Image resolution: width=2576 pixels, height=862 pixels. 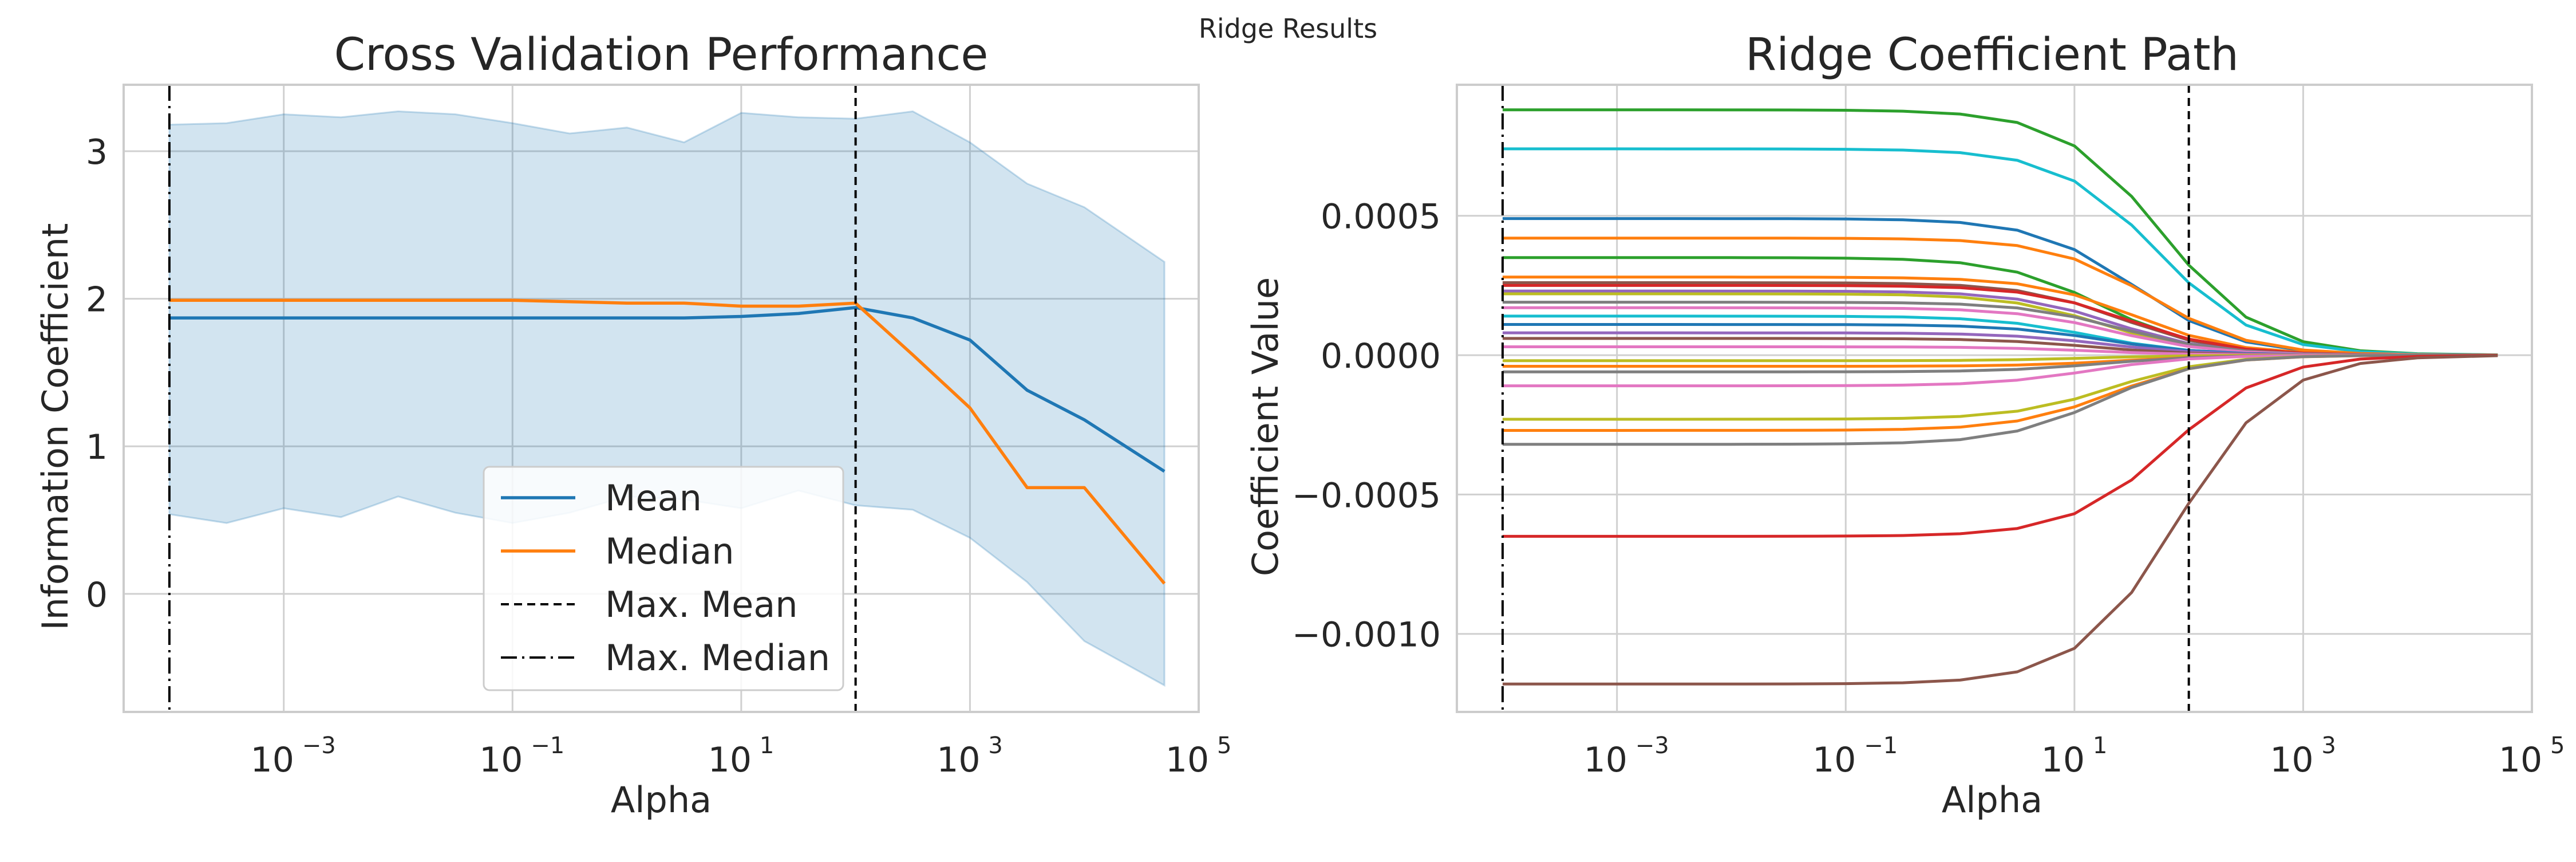 What do you see at coordinates (669, 551) in the screenshot?
I see `legend-label: Median` at bounding box center [669, 551].